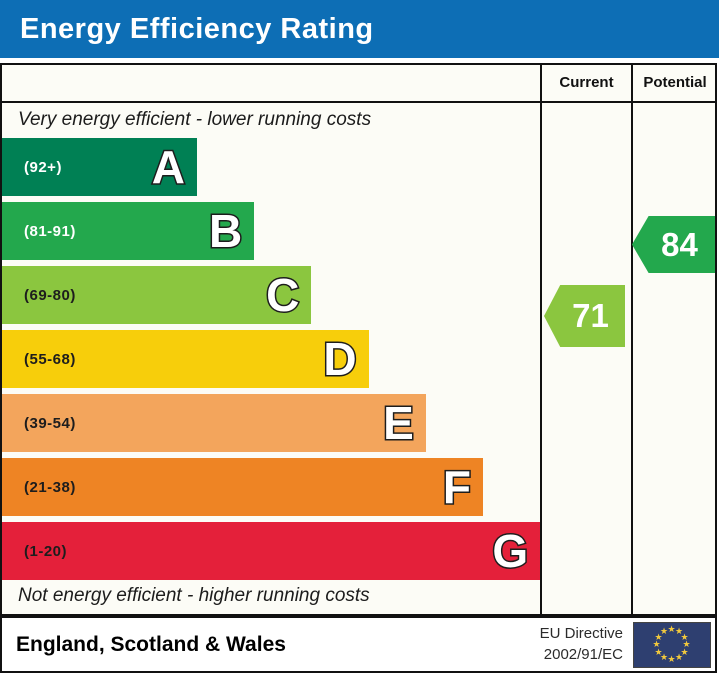 The width and height of the screenshot is (719, 675). Describe the element at coordinates (168, 167) in the screenshot. I see `band-letter: A` at that location.